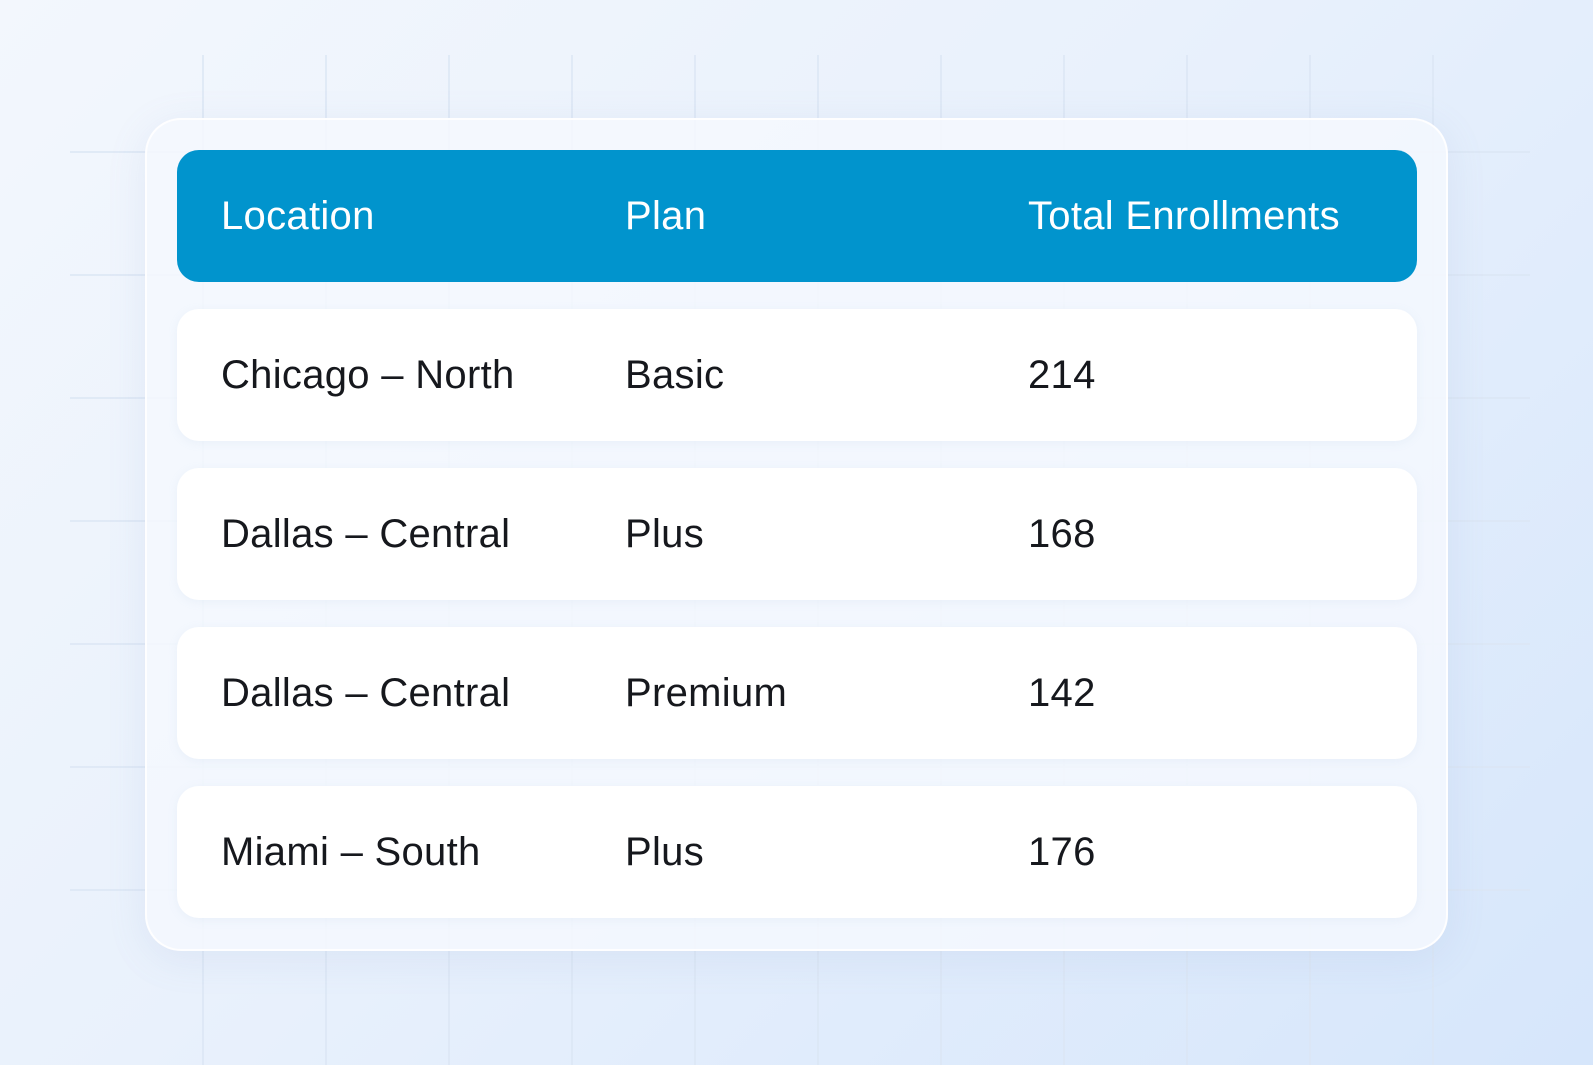 The height and width of the screenshot is (1065, 1593). I want to click on plan-cell: Basic, so click(675, 375).